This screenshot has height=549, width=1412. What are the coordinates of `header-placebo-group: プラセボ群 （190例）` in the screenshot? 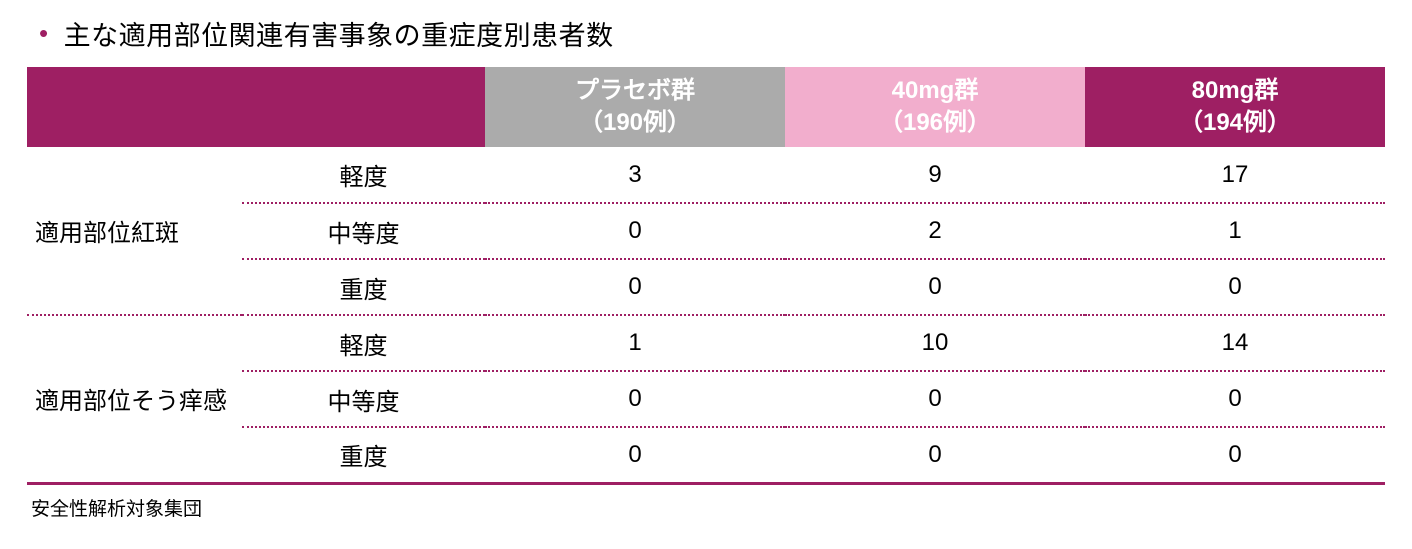 It's located at (635, 107).